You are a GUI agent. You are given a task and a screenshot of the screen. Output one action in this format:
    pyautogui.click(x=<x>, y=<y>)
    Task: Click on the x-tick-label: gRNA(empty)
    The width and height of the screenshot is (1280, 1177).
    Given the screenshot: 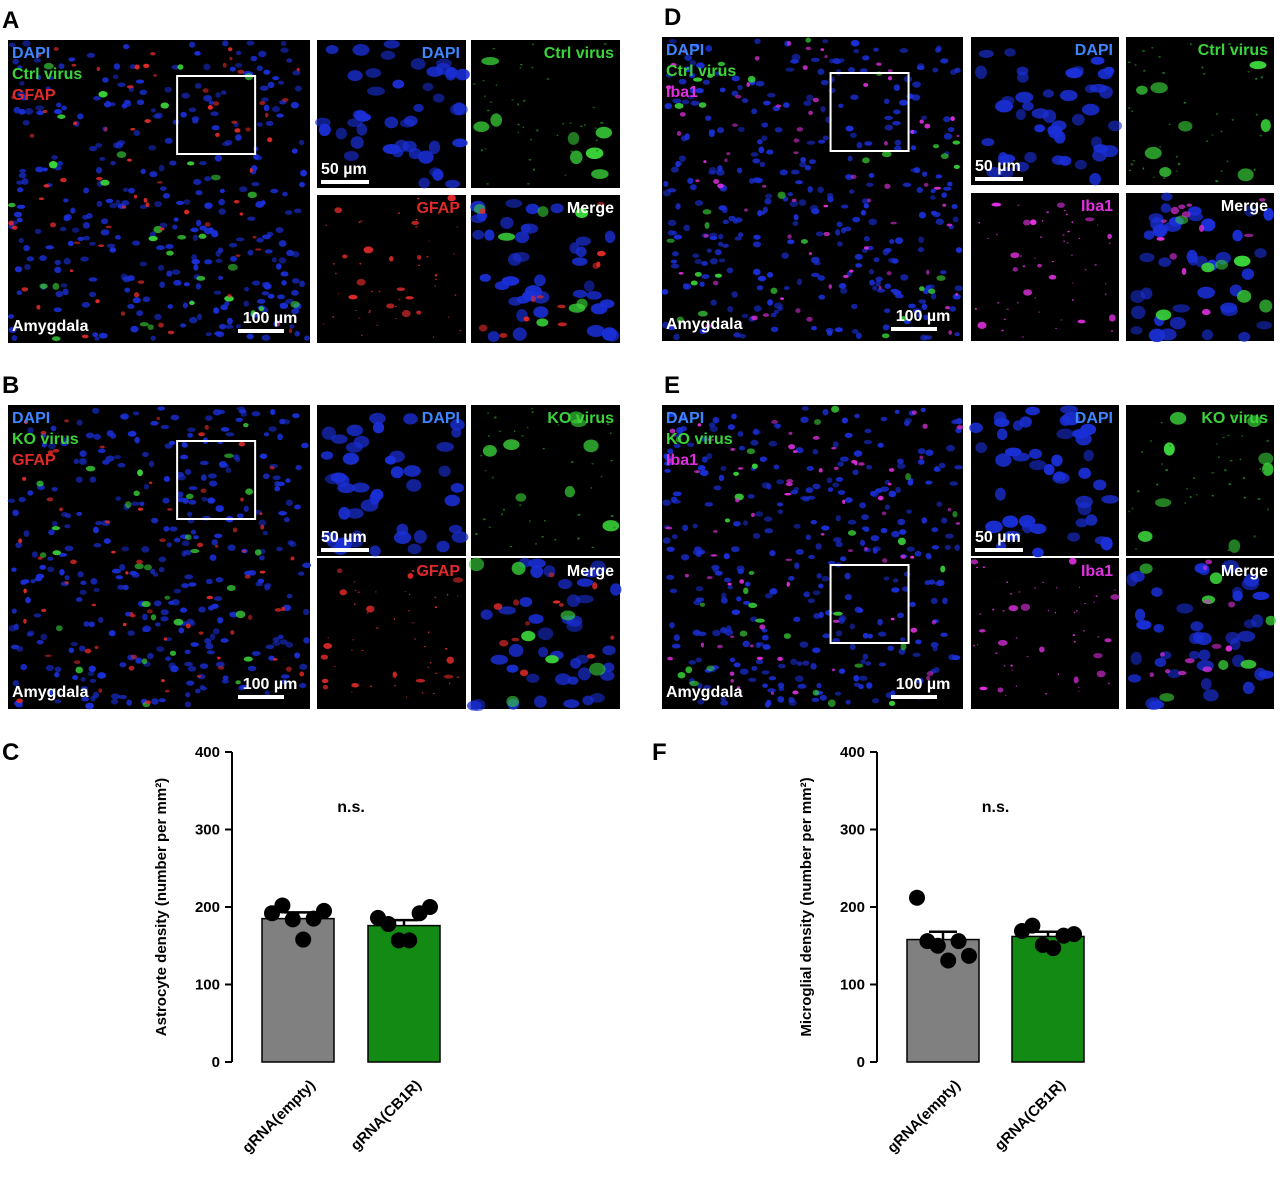 What is the action you would take?
    pyautogui.click(x=279, y=1117)
    